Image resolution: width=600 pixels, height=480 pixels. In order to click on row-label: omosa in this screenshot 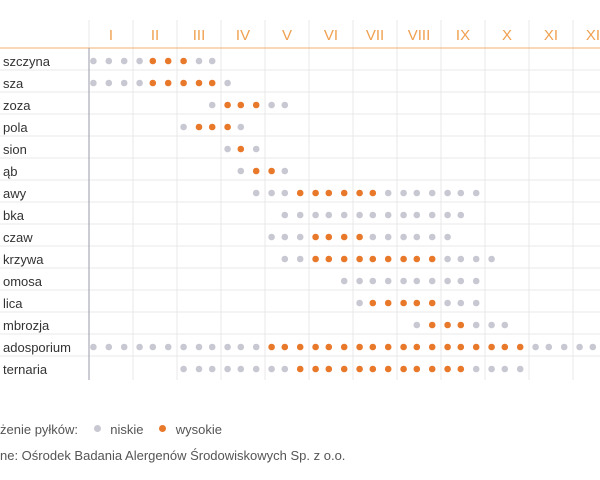, I will do `click(23, 281)`.